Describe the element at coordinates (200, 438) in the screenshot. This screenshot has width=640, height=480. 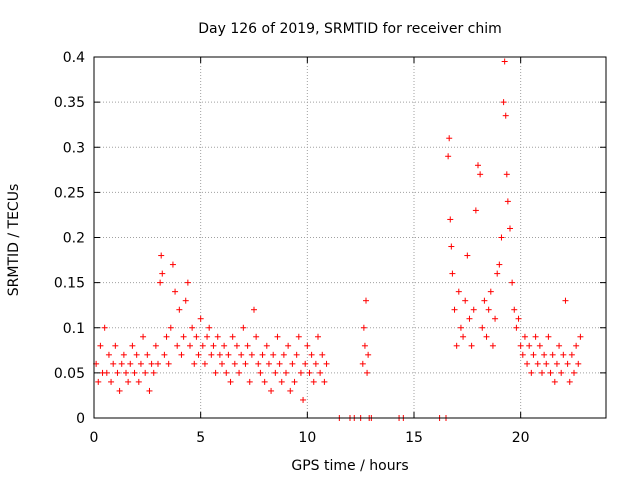
I see `x-tick-label: 5` at that location.